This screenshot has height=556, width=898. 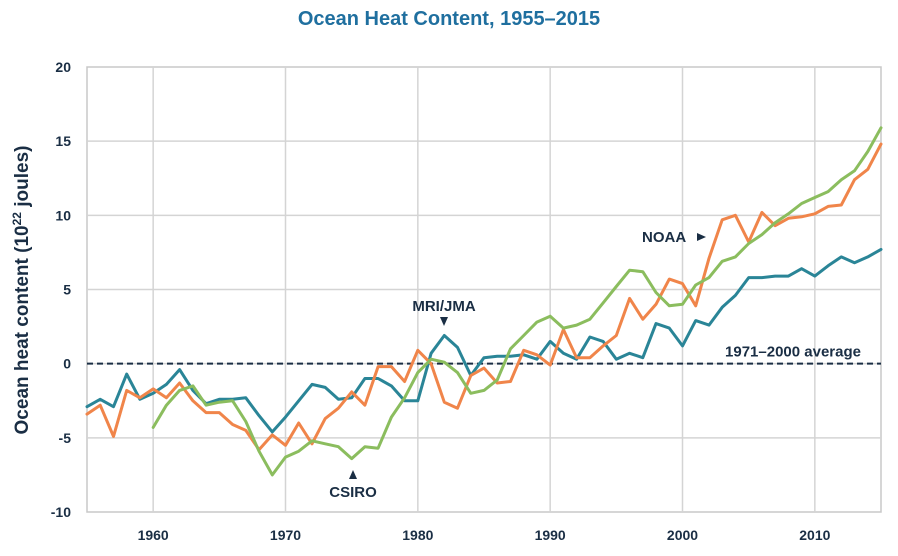 I want to click on reference-line-group: 1971–2000 average, so click(x=484, y=354).